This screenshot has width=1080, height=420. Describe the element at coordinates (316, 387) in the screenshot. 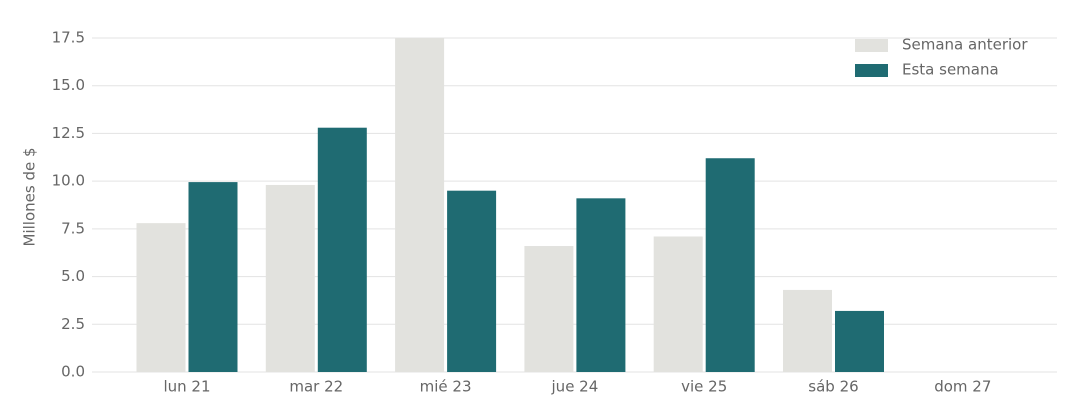

I see `x-tick-label: mar 22` at that location.